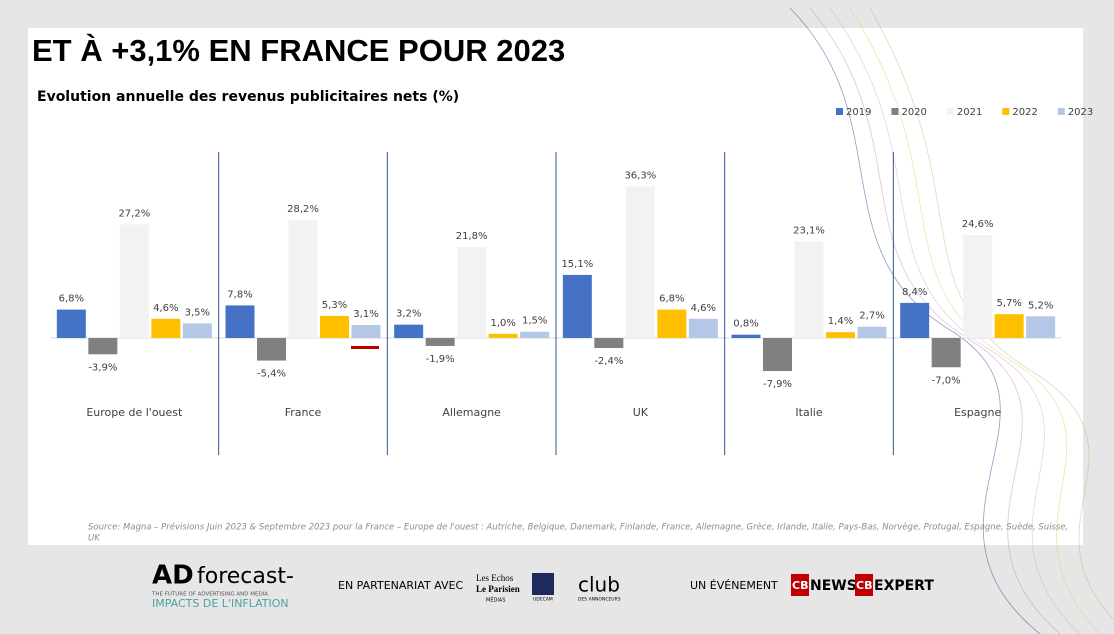 The image size is (1114, 634). Describe the element at coordinates (734, 585) in the screenshot. I see `event-label: UN ÉVÉNEMENT` at that location.